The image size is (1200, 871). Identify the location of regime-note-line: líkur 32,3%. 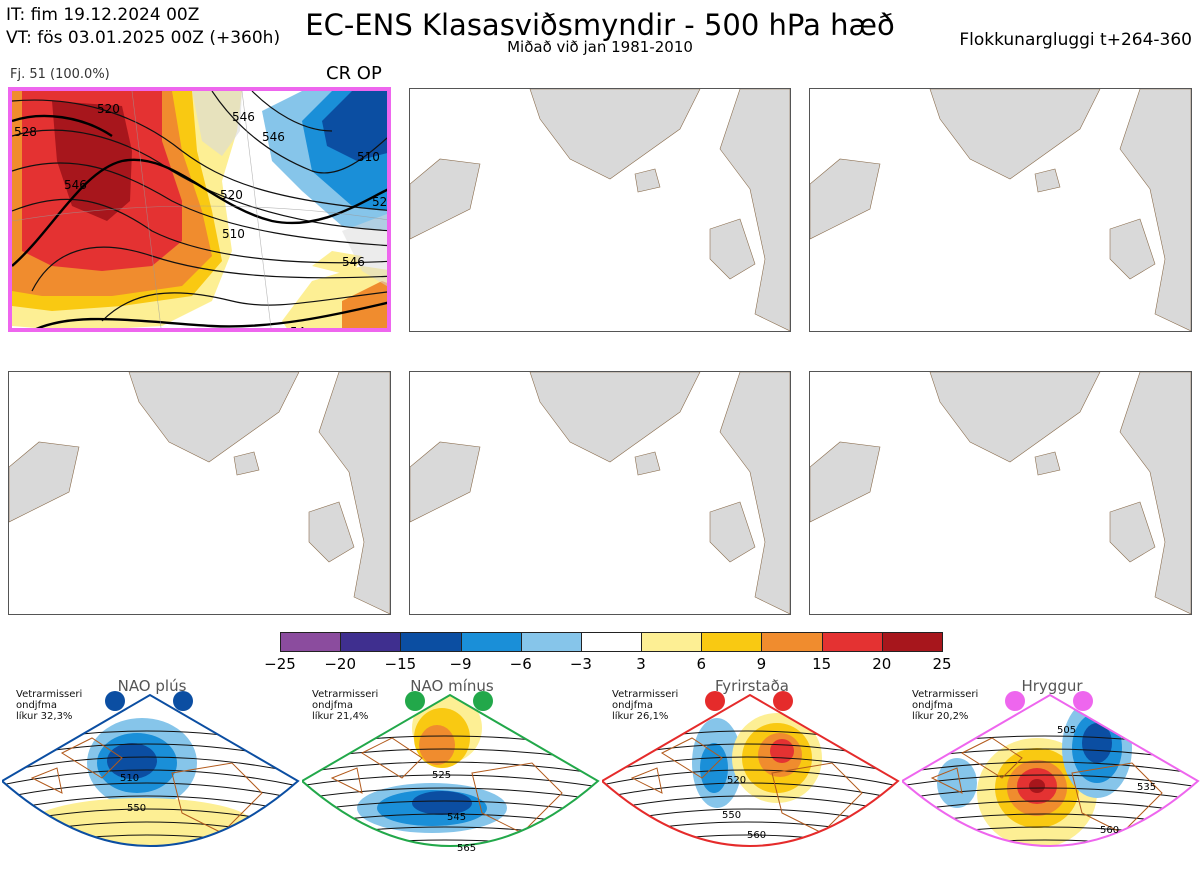
(44, 716).